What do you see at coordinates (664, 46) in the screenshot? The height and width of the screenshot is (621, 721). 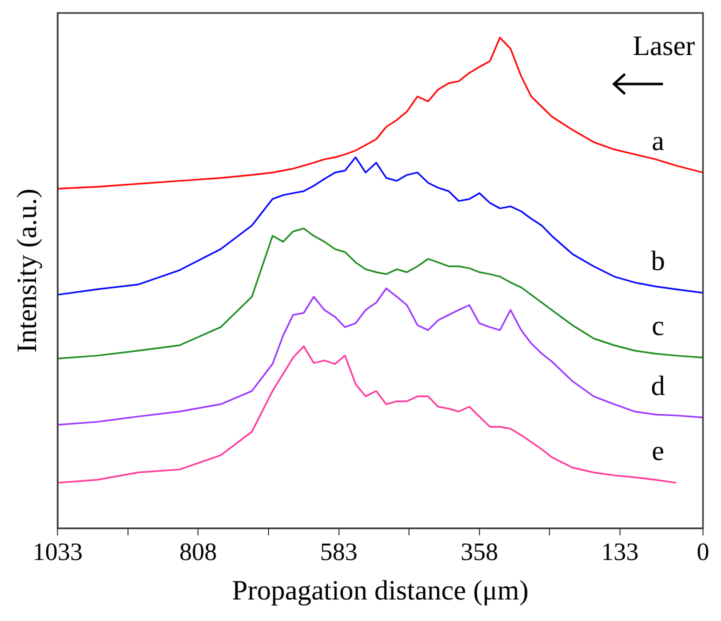 I see `annotation: Laser` at bounding box center [664, 46].